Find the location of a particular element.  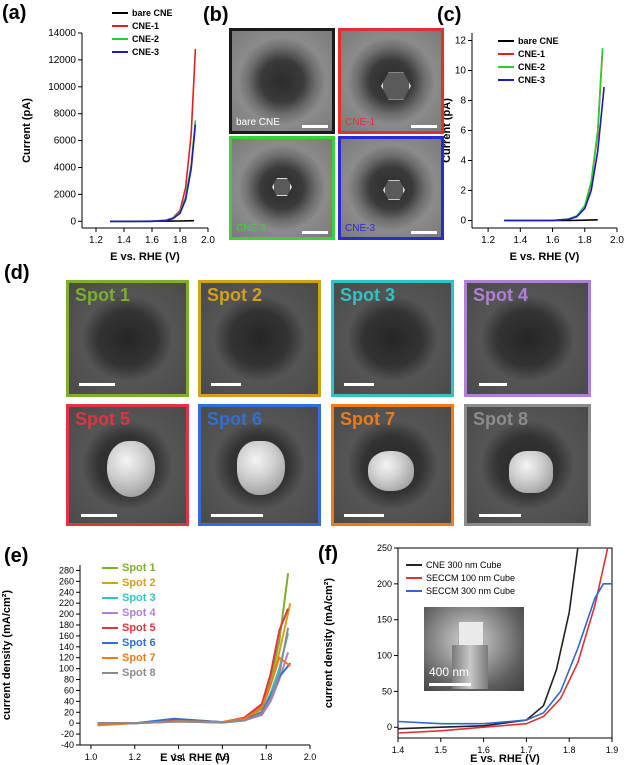

sem-image-bare-cne: bare CNE is located at coordinates (282, 81).